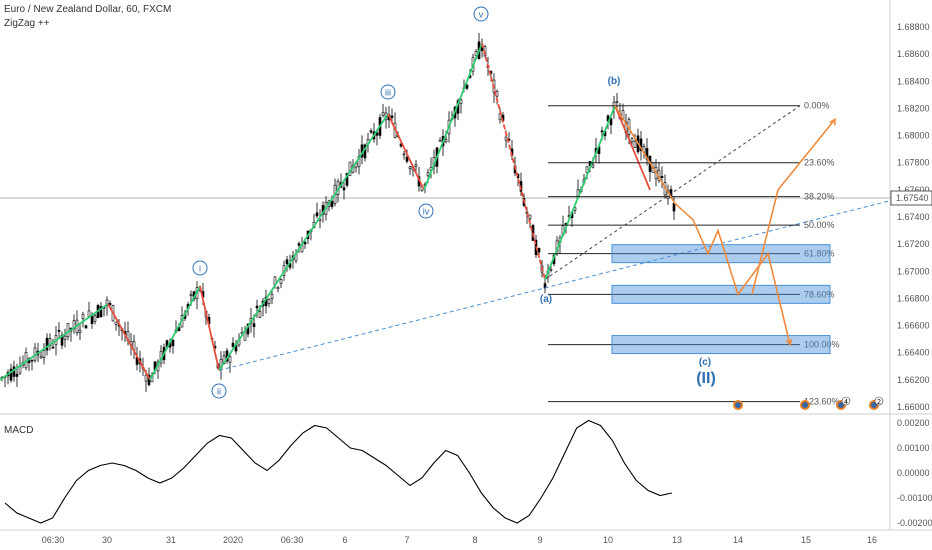 The image size is (932, 550). I want to click on macd-tick-label: 0.00200, so click(913, 423).